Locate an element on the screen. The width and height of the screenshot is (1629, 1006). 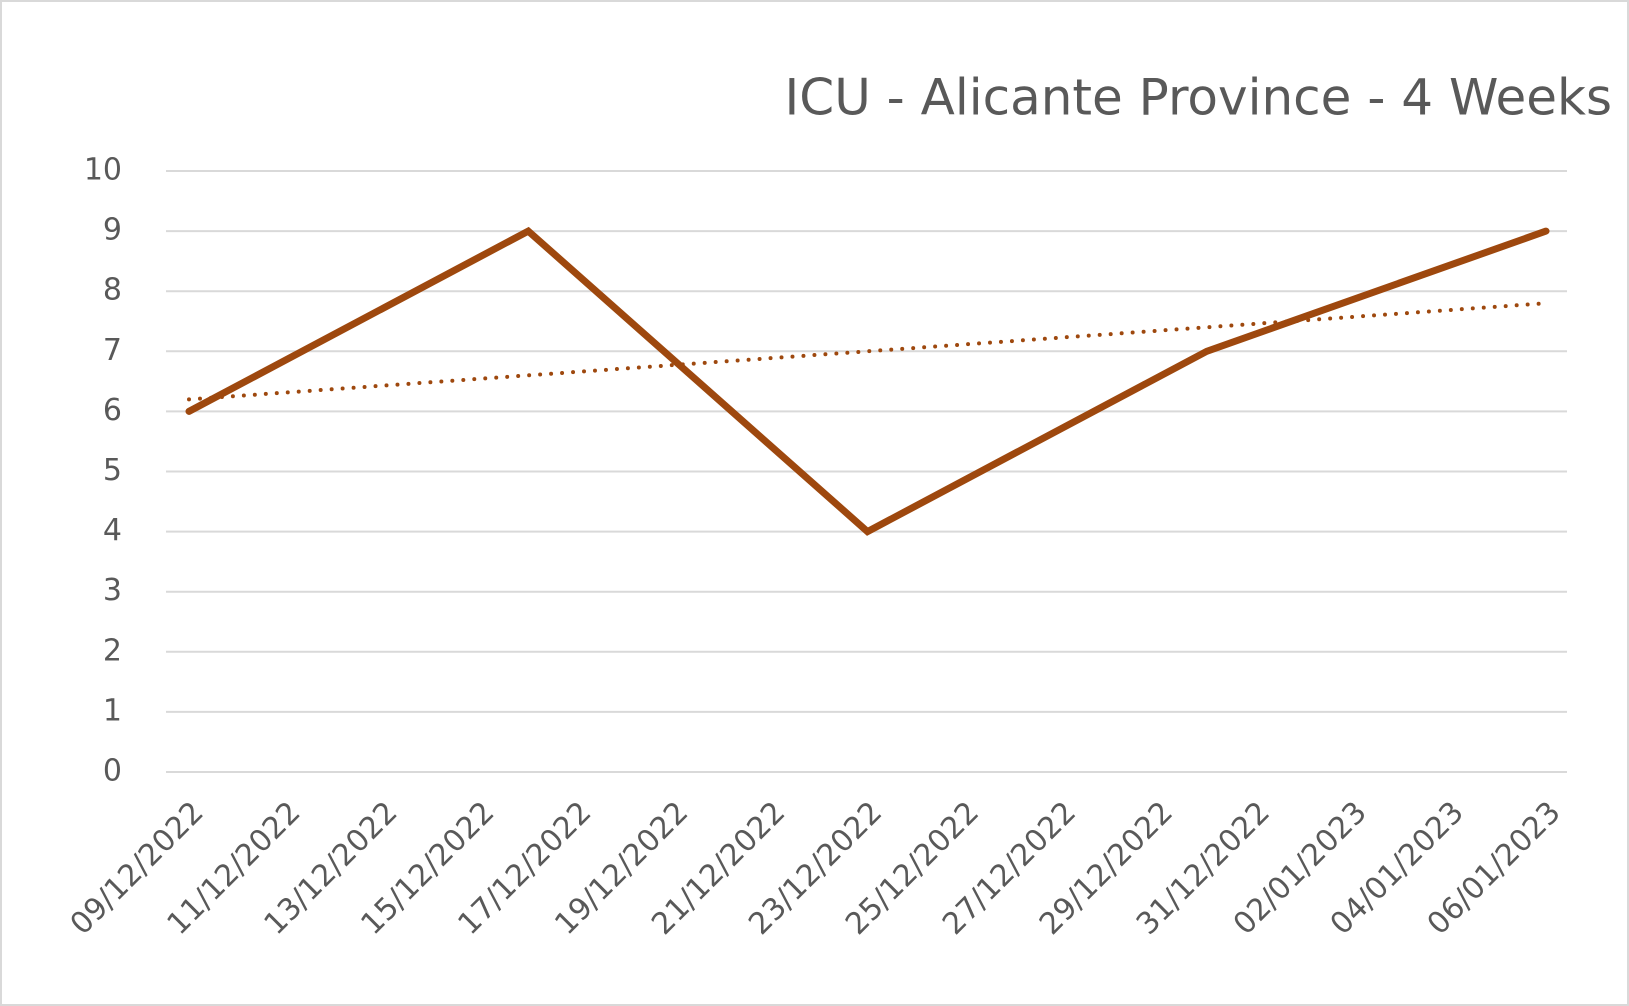
y-tick-label: 4 is located at coordinates (112, 530).